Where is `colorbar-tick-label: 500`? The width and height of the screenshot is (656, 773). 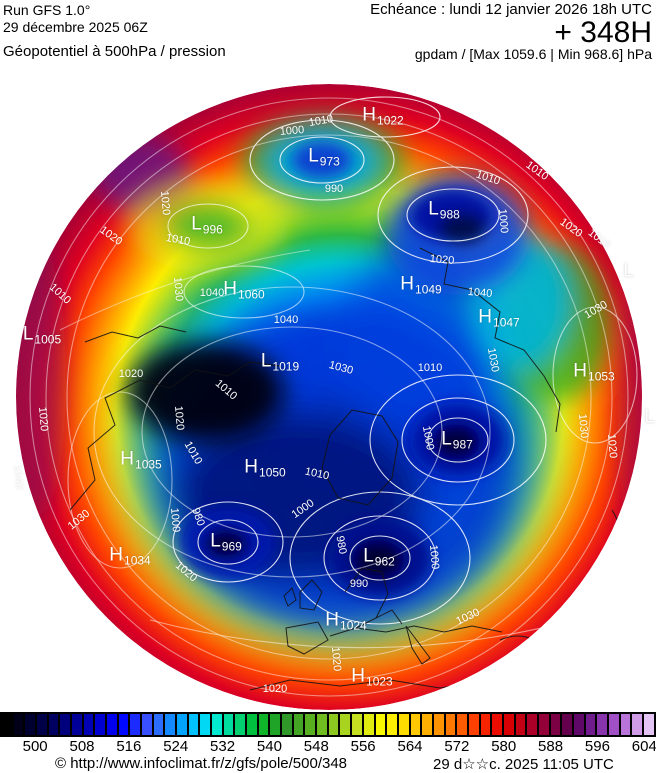
colorbar-tick-label: 500 is located at coordinates (35, 746).